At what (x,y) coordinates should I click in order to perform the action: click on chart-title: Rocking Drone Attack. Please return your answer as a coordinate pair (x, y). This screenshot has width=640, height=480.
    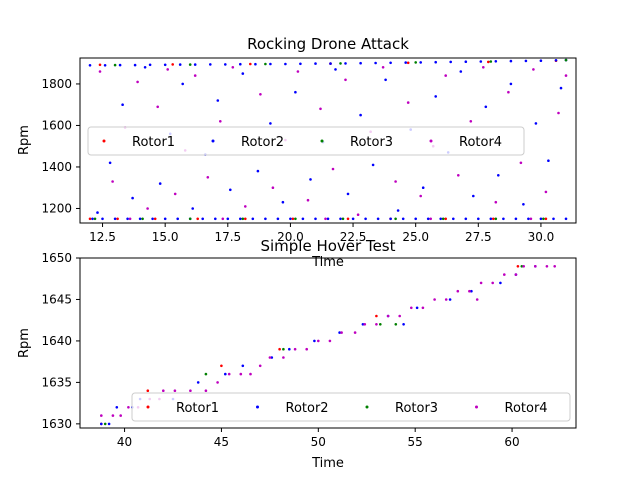
    Looking at the image, I should click on (328, 44).